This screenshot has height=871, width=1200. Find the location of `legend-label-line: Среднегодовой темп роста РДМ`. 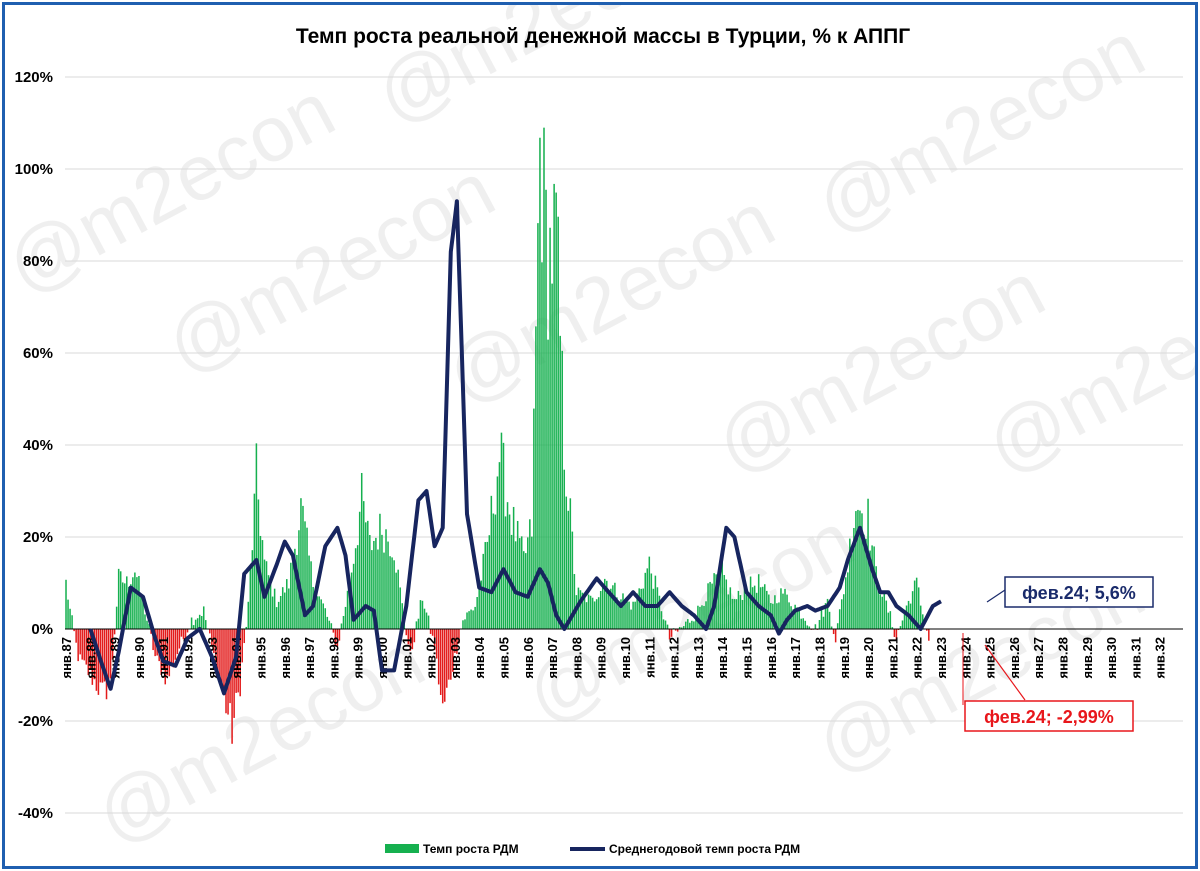

legend-label-line: Среднегодовой темп роста РДМ is located at coordinates (704, 849).